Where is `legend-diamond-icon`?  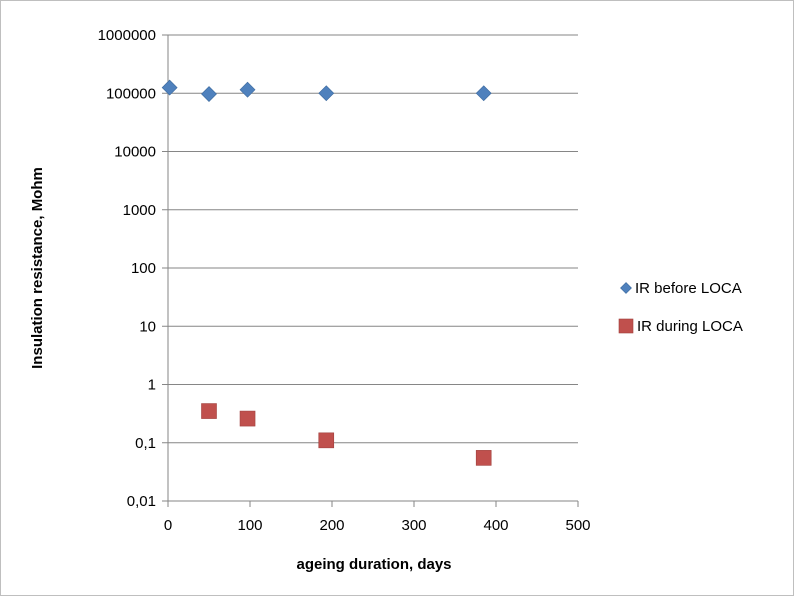 legend-diamond-icon is located at coordinates (626, 288).